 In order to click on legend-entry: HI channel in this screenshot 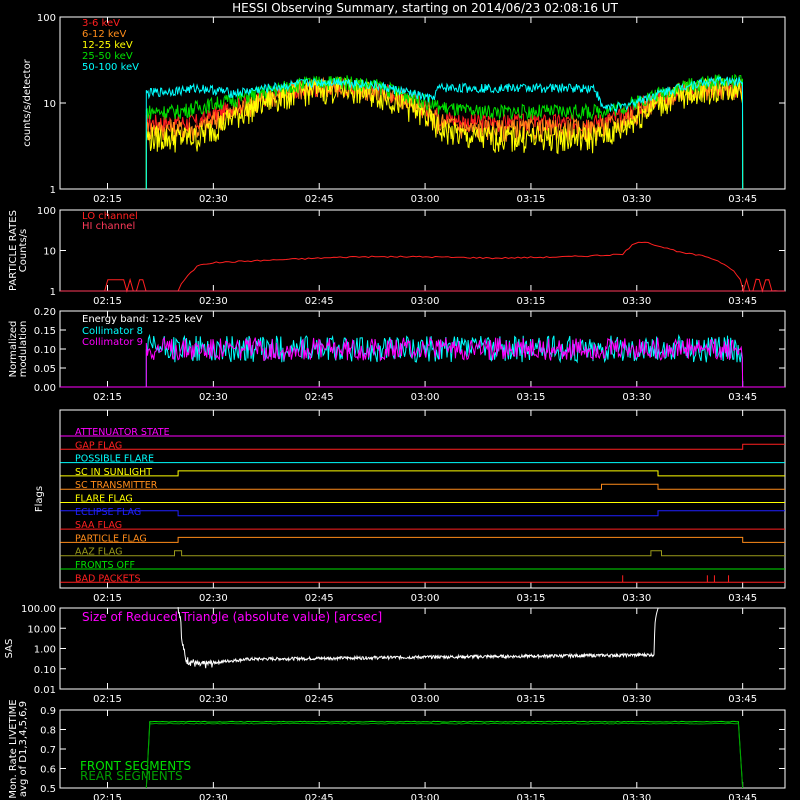, I will do `click(108, 226)`.